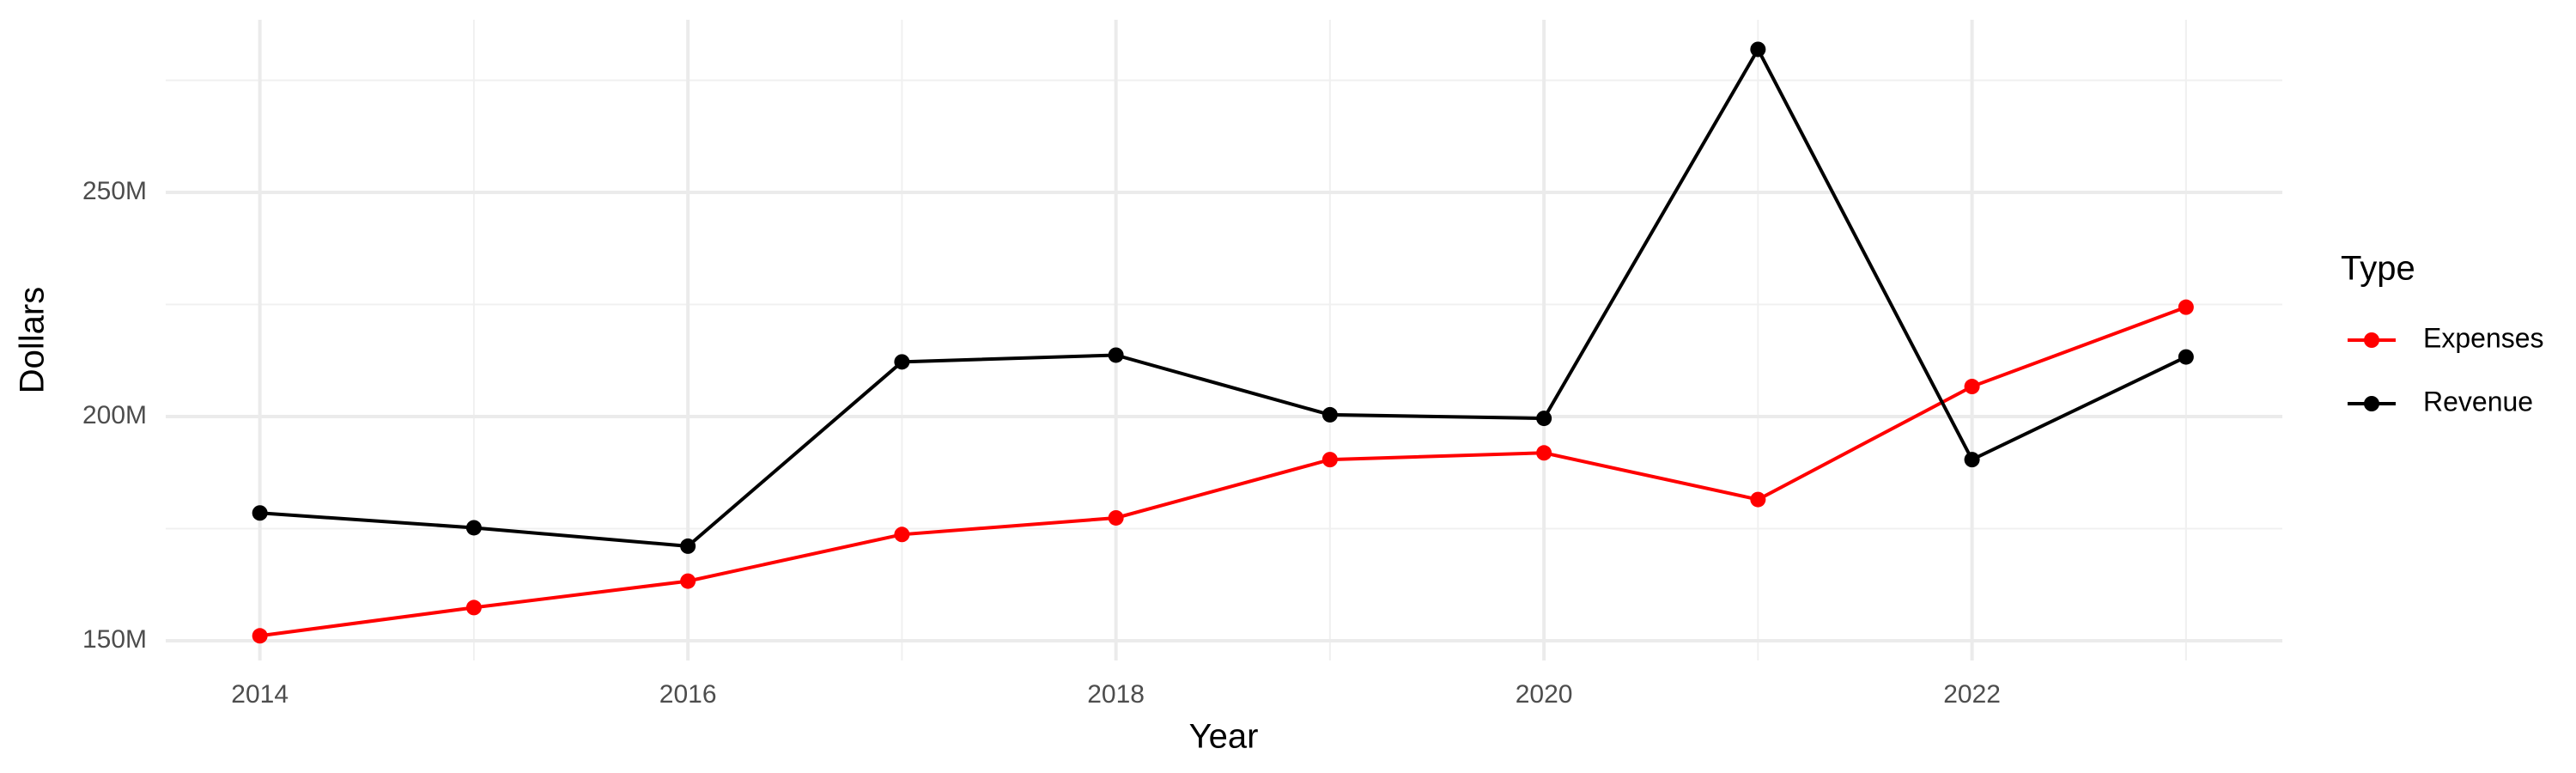 Image resolution: width=2576 pixels, height=773 pixels. Describe the element at coordinates (114, 415) in the screenshot. I see `y-tick-label: 200M` at that location.